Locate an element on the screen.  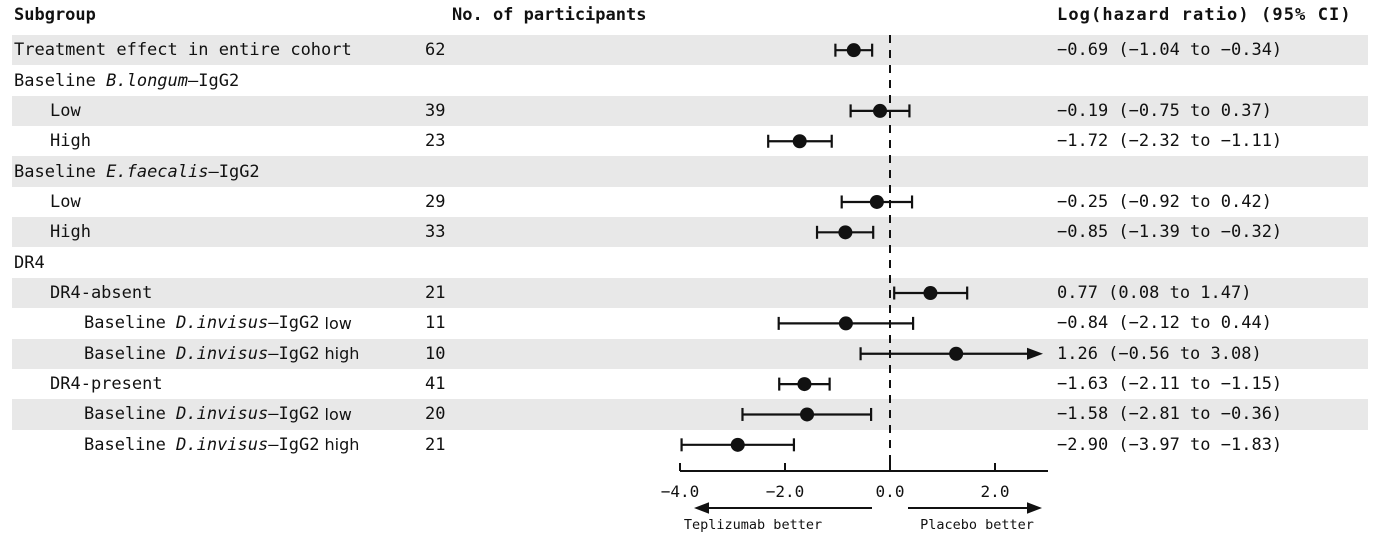
participants-count: 41 is located at coordinates (435, 384).